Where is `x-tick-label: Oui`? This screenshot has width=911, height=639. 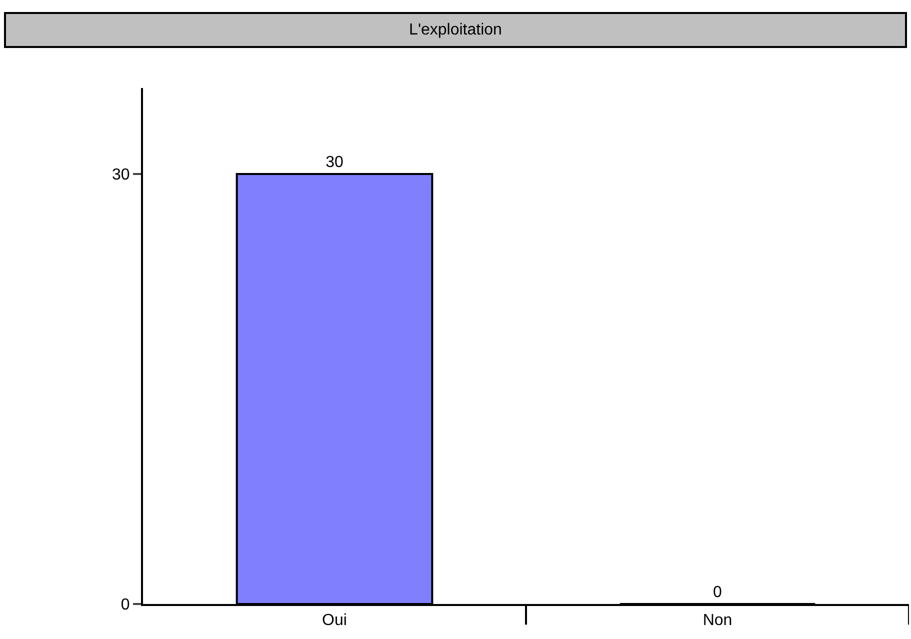
x-tick-label: Oui is located at coordinates (334, 621).